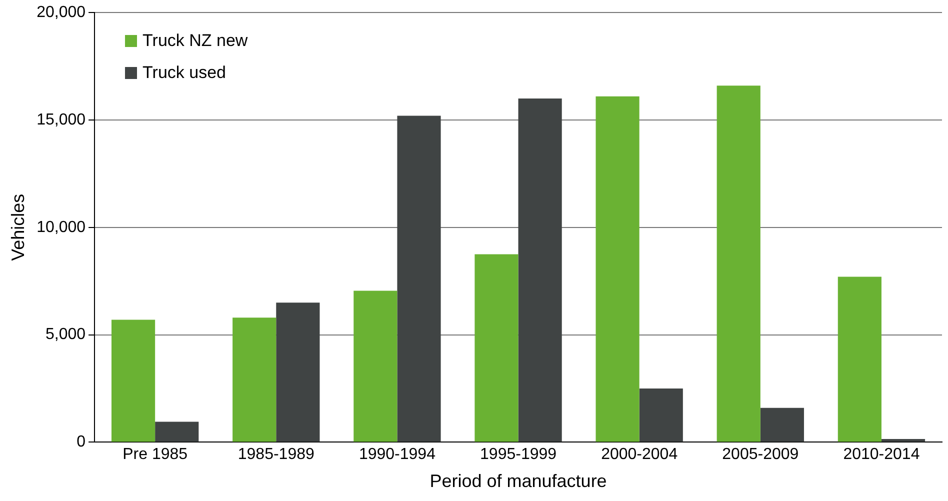 The width and height of the screenshot is (948, 501). Describe the element at coordinates (195, 40) in the screenshot. I see `legend-label: Truck NZ new` at that location.